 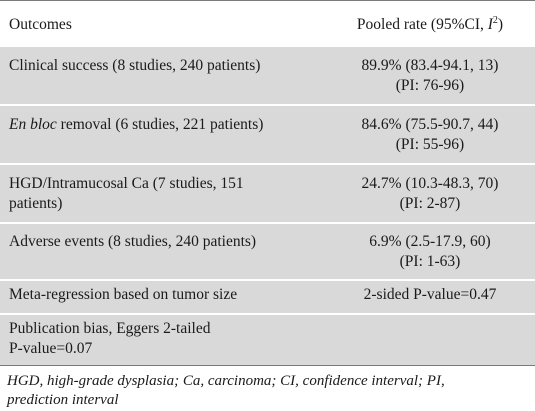 What do you see at coordinates (422, 24) in the screenshot?
I see `header-pooled-rate-text: Pooled rate (95%CI,` at bounding box center [422, 24].